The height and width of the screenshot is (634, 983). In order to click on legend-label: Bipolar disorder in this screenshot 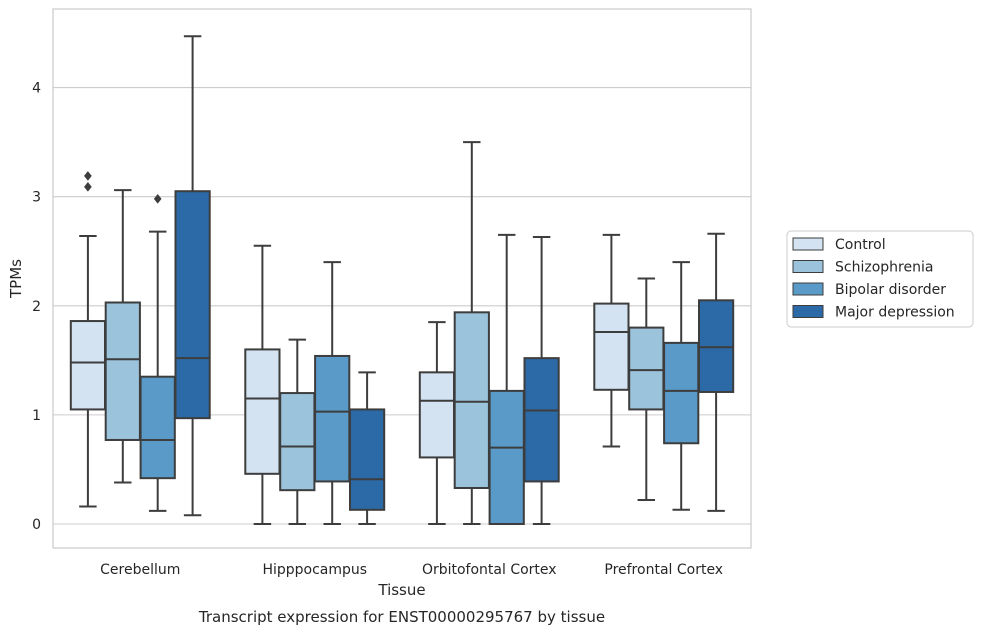, I will do `click(890, 290)`.